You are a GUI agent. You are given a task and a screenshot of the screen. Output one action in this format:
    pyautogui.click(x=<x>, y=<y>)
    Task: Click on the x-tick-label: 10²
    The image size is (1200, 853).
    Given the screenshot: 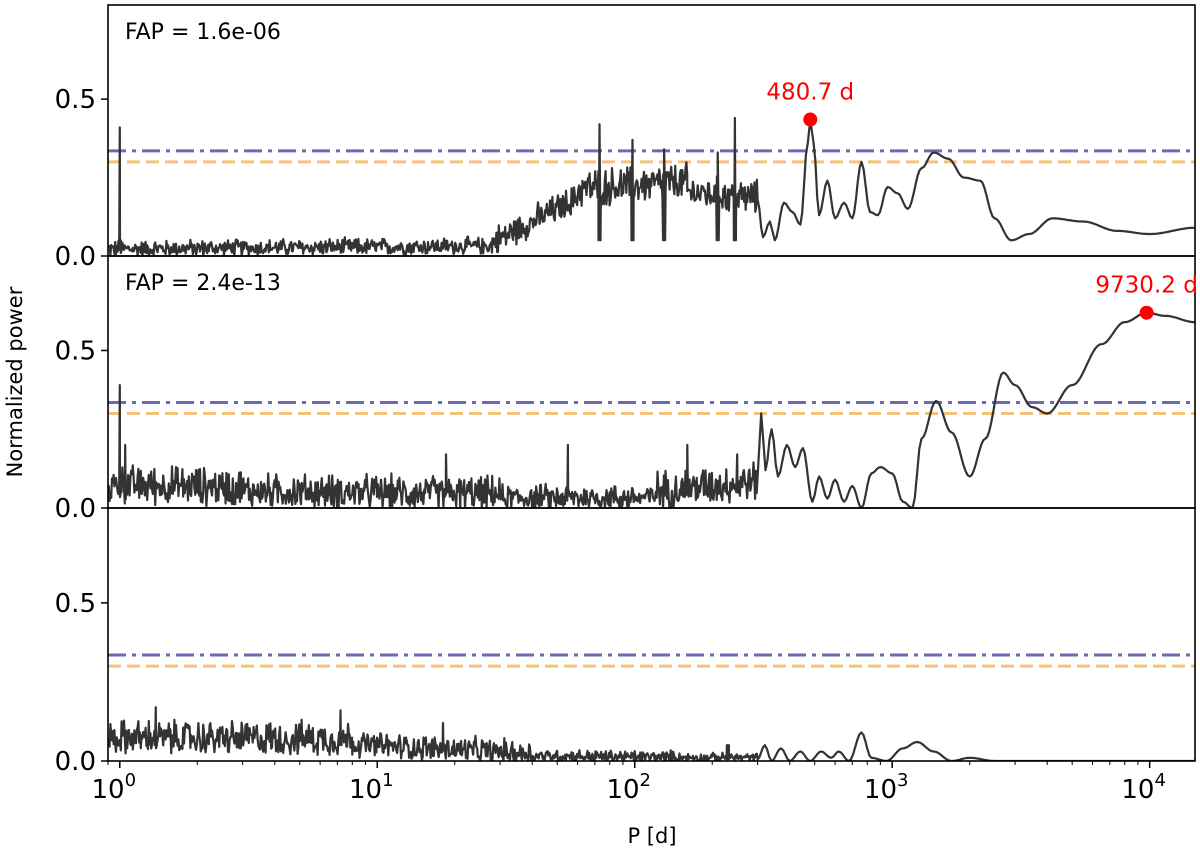 What is the action you would take?
    pyautogui.click(x=628, y=787)
    